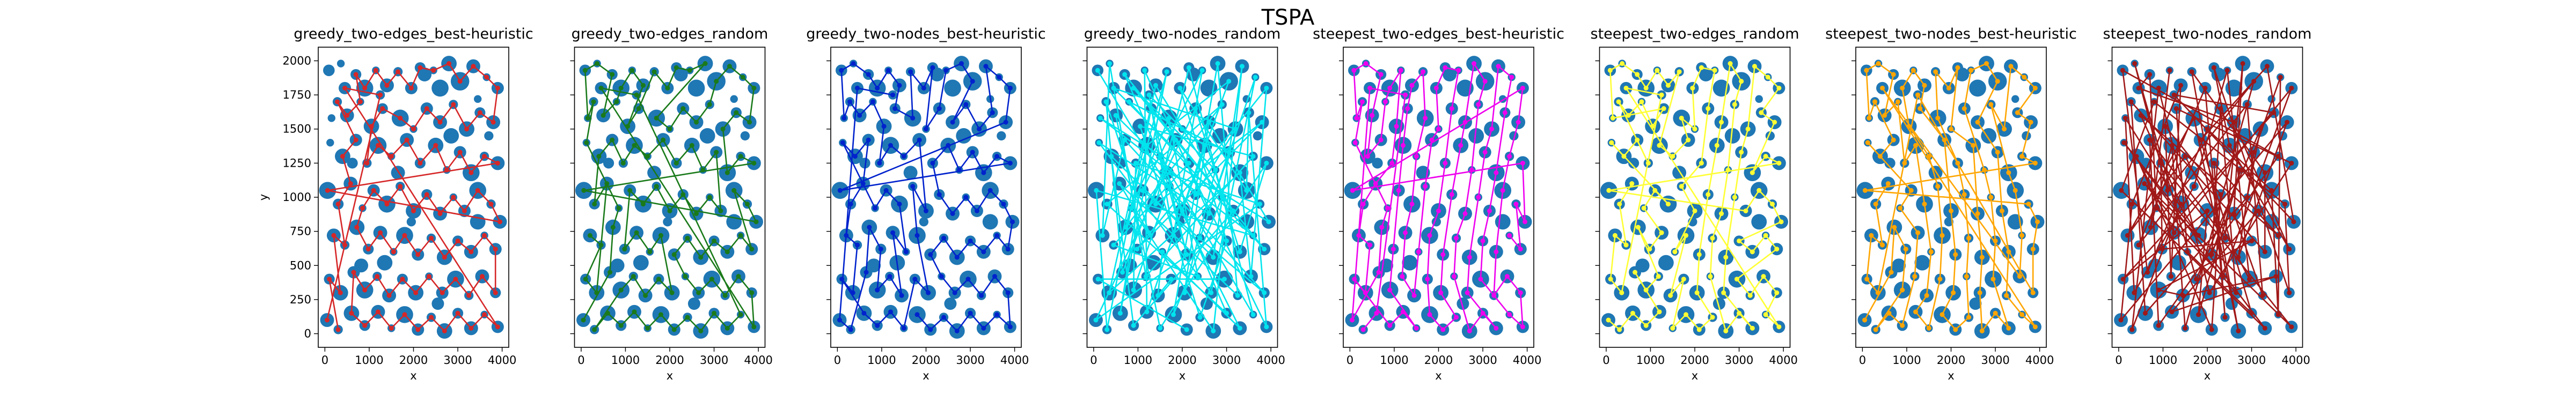 The height and width of the screenshot is (402, 2576). What do you see at coordinates (714, 361) in the screenshot?
I see `x-tick-label: 3000` at bounding box center [714, 361].